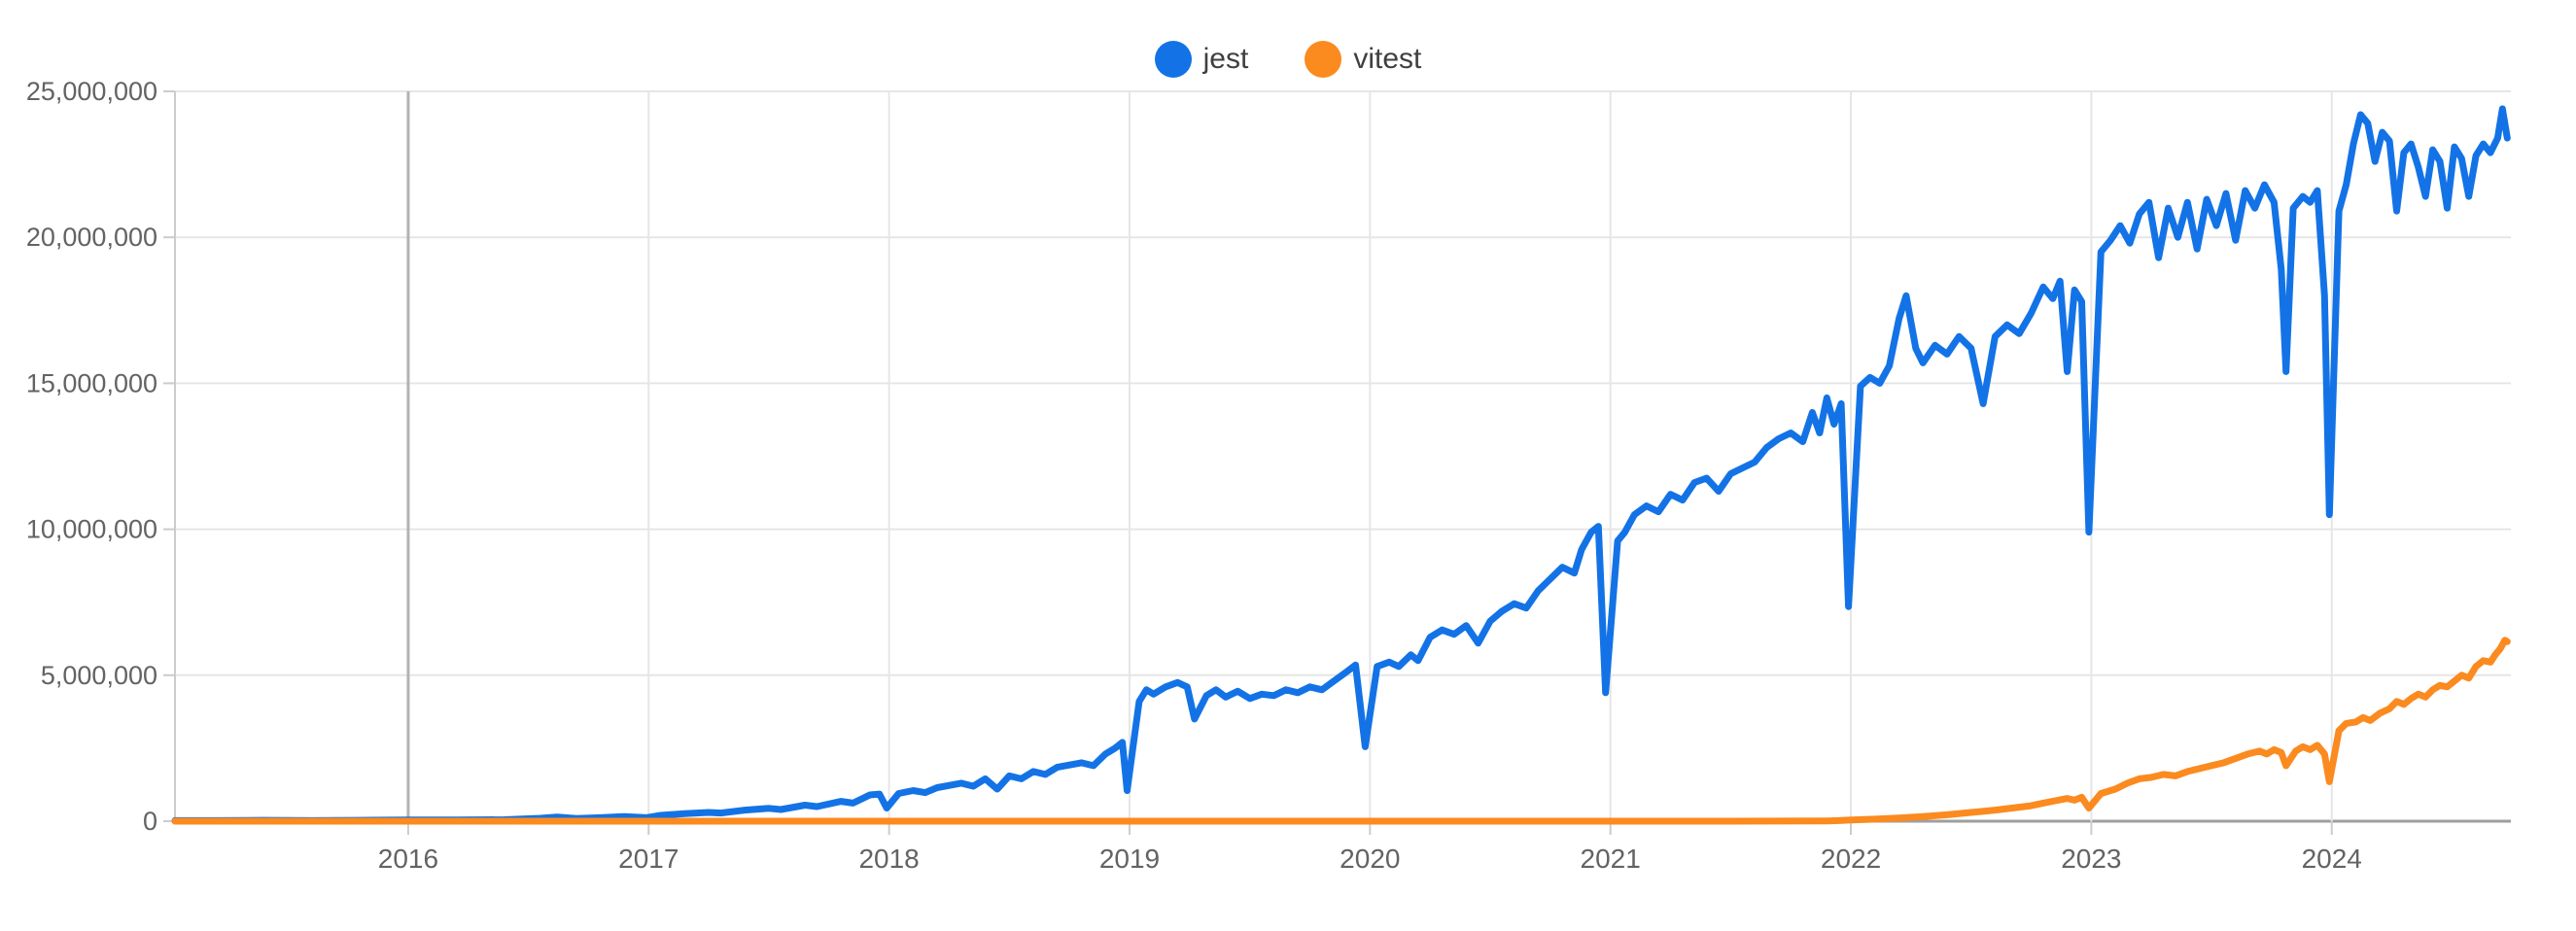 This screenshot has width=2576, height=931. What do you see at coordinates (1323, 59) in the screenshot?
I see `legend-dot-vitest-icon` at bounding box center [1323, 59].